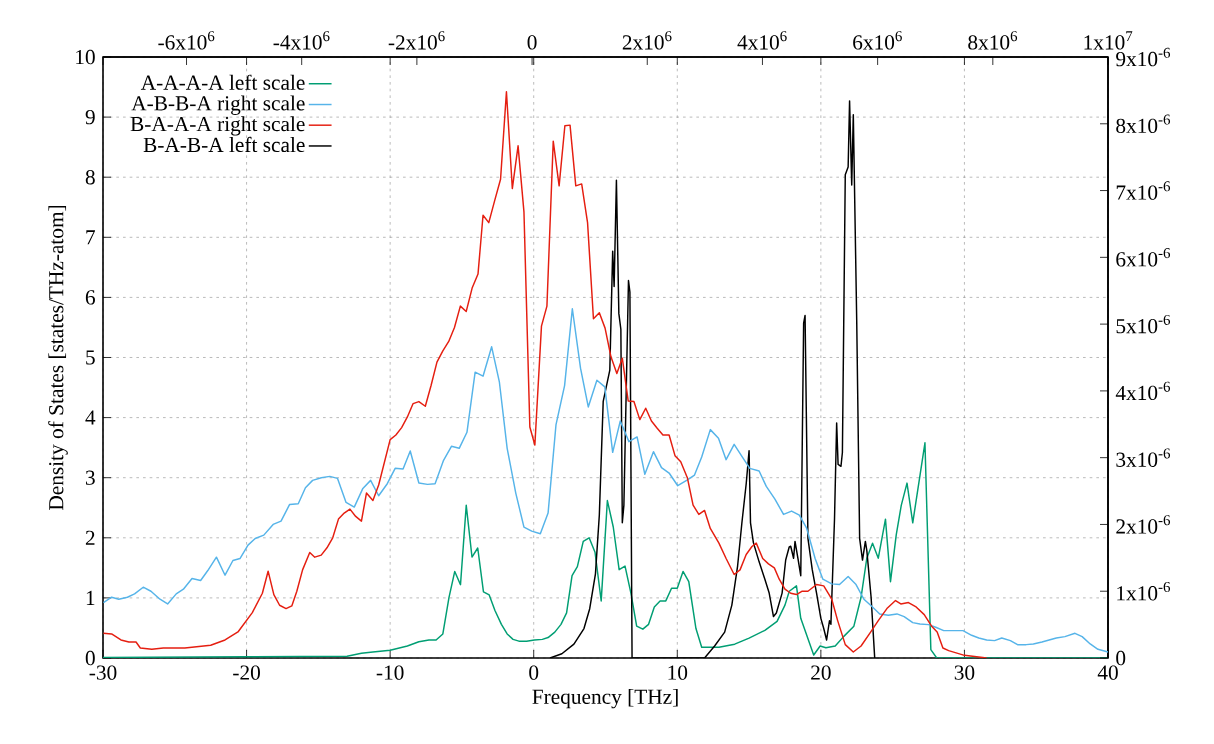 This screenshot has height=744, width=1214. Describe the element at coordinates (90, 357) in the screenshot. I see `y-tick-label: 5` at that location.